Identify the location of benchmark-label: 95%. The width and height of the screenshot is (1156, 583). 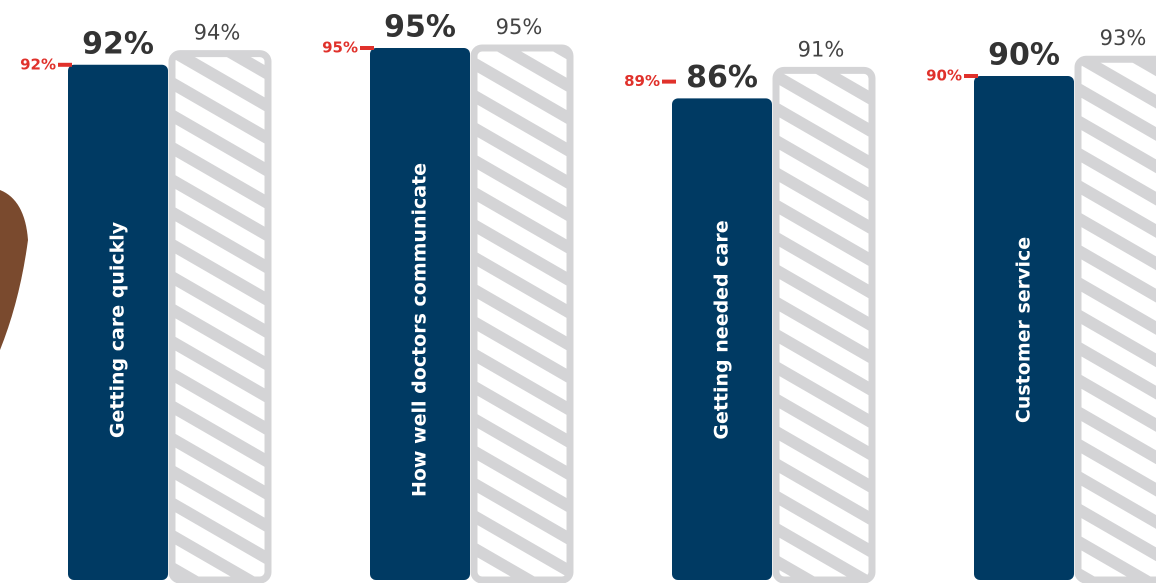
(340, 48).